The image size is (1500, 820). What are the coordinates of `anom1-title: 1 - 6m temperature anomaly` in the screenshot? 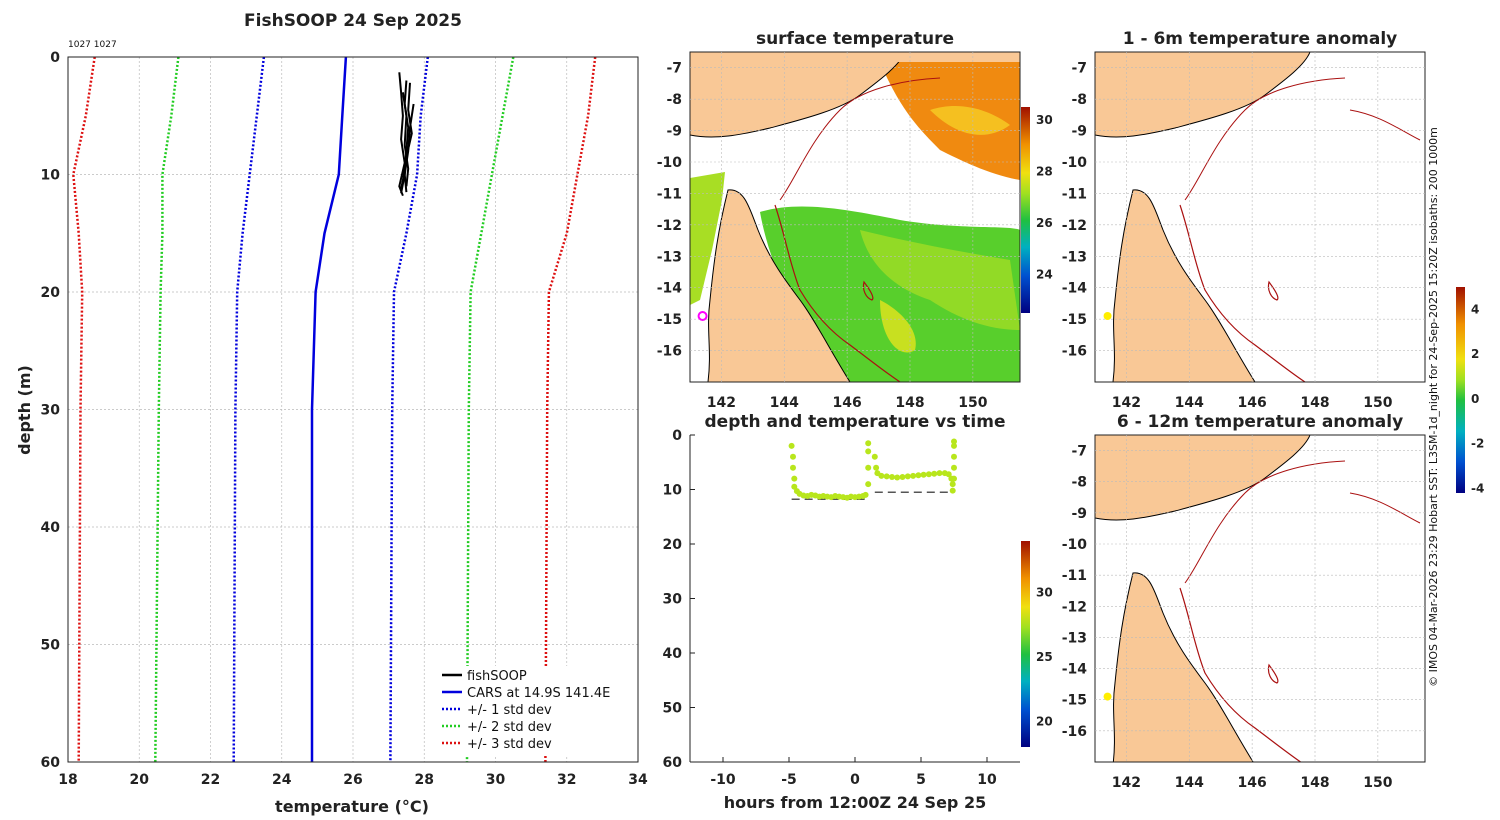 It's located at (1260, 39).